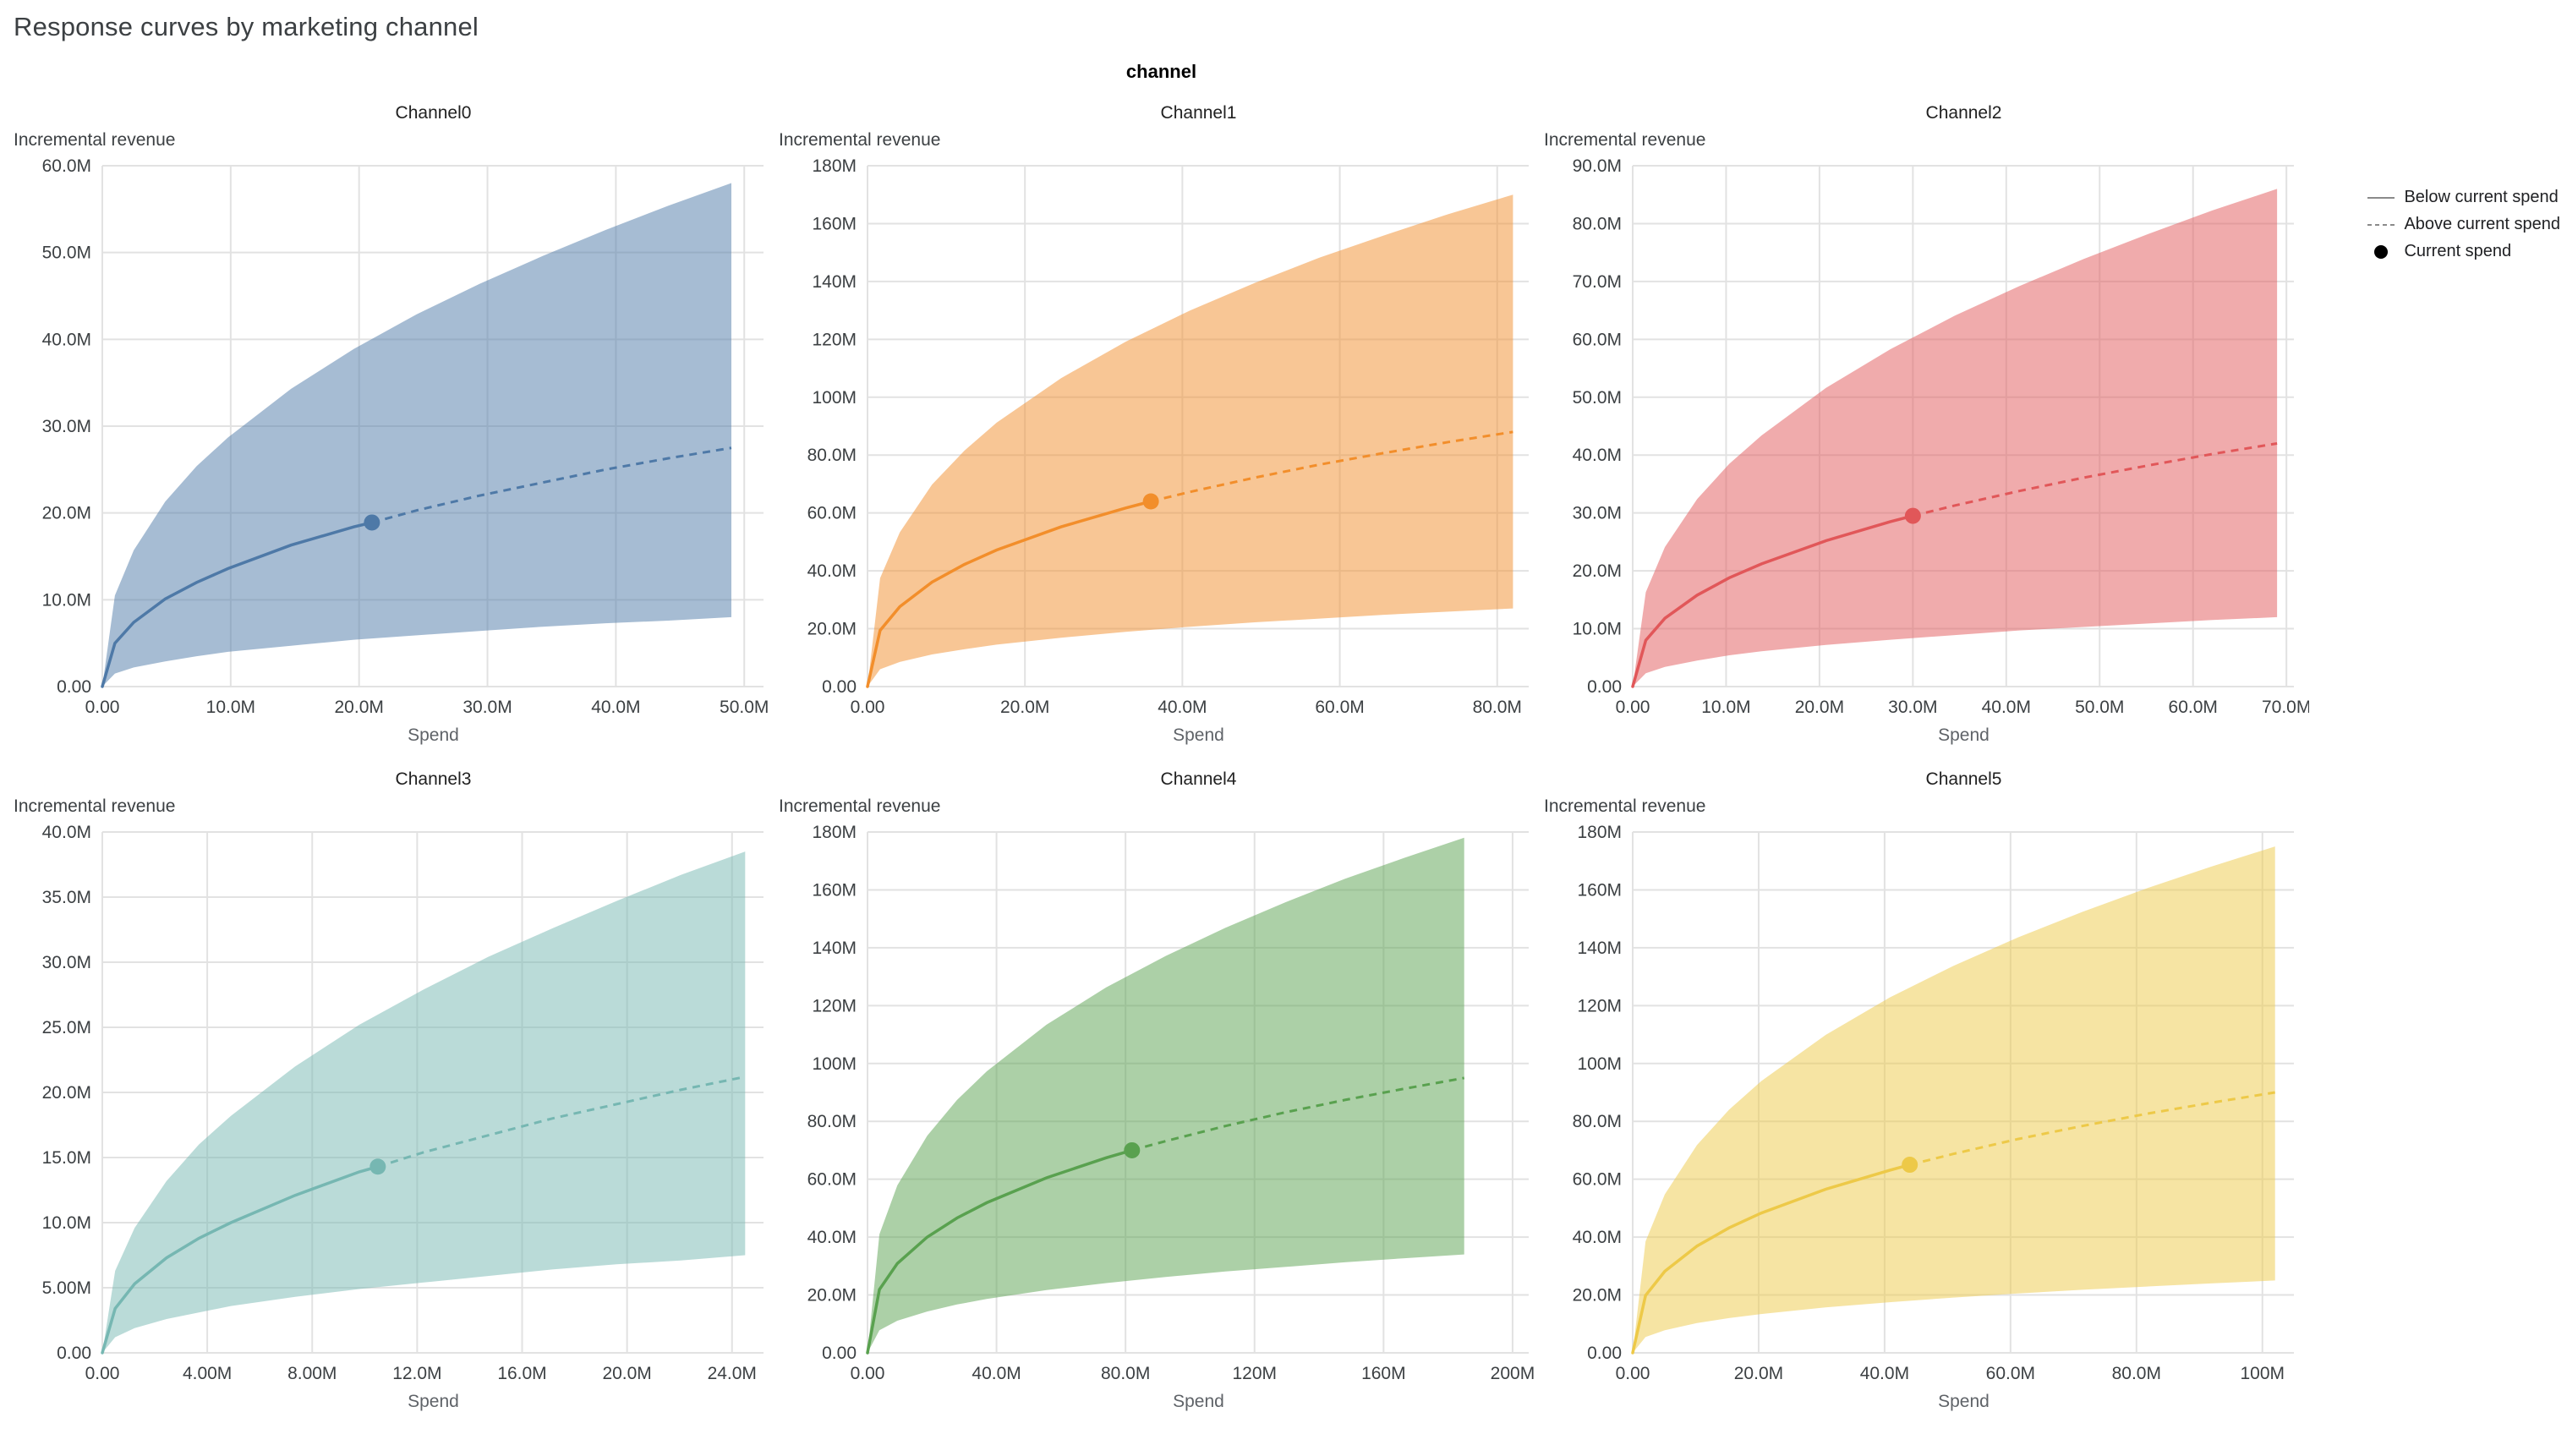  I want to click on legend-item-above-current-spend: Above current spend, so click(2463, 225).